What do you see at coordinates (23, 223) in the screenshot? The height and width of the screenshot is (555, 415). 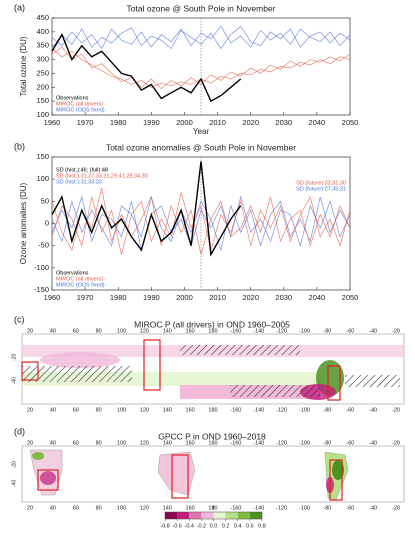 I see `y-axis-label: Ozone anomalies (DU)` at bounding box center [23, 223].